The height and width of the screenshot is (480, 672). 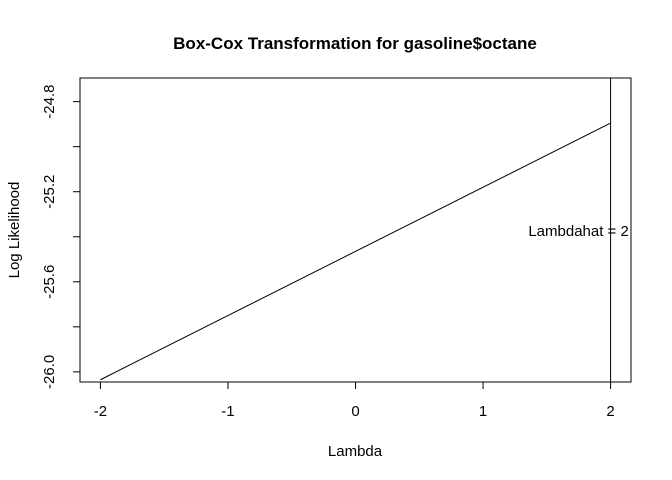 I want to click on x-axis: -2 -1 0 1 2, so click(x=354, y=400).